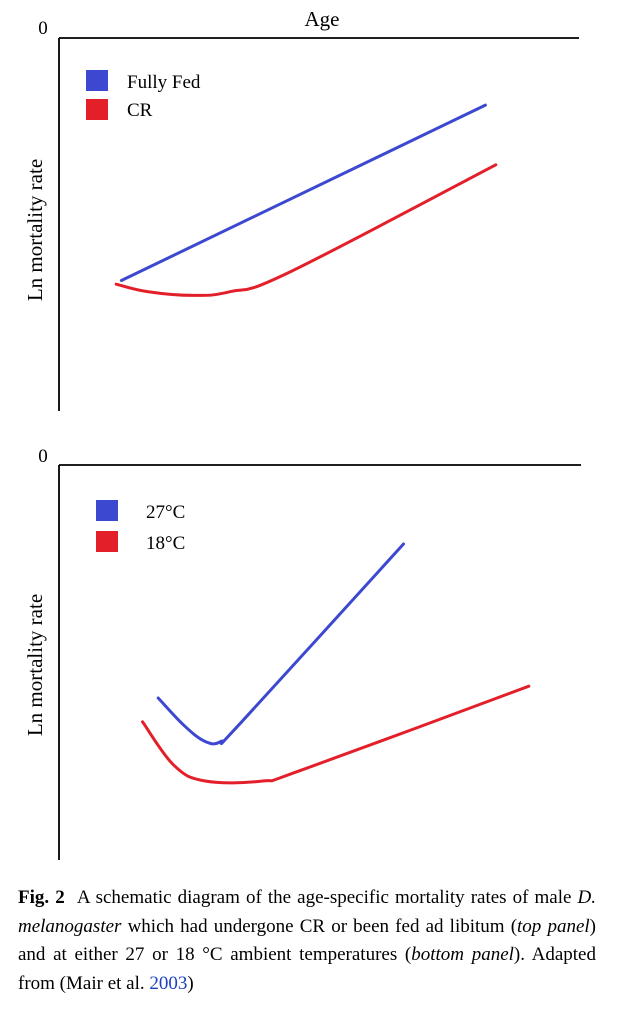 This screenshot has height=1011, width=621. What do you see at coordinates (553, 926) in the screenshot?
I see `caption-top-panel: top panel` at bounding box center [553, 926].